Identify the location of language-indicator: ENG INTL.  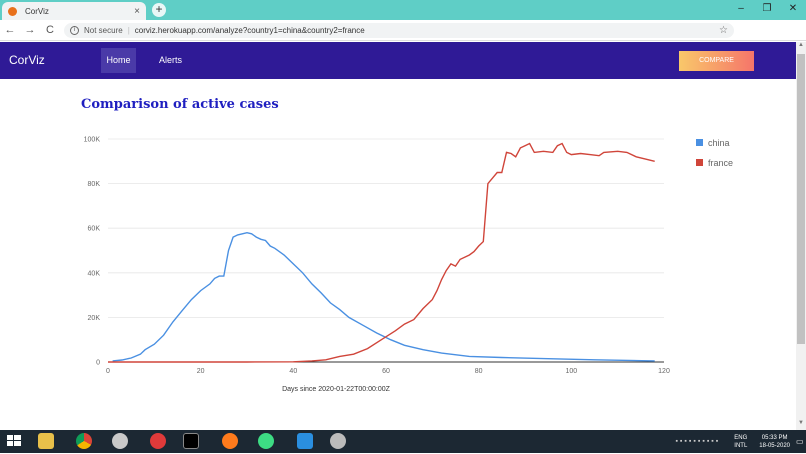
(740, 442).